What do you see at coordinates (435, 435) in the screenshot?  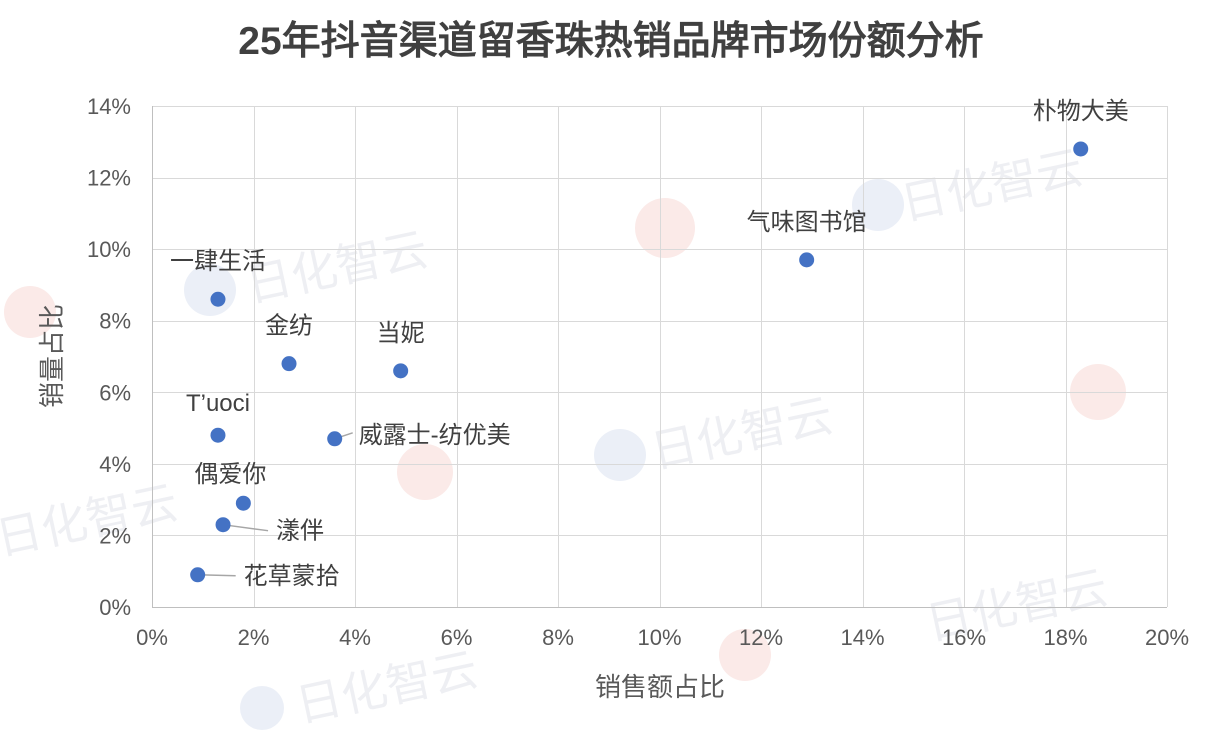 I see `data-label: 威露士-纺优美` at bounding box center [435, 435].